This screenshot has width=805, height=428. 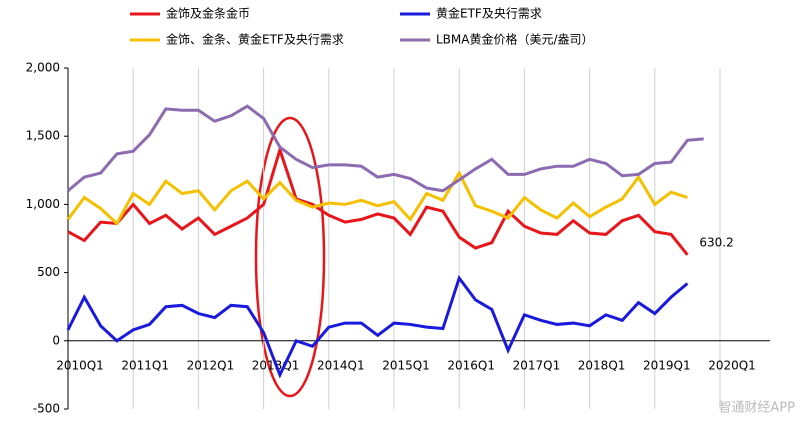 What do you see at coordinates (208, 13) in the screenshot?
I see `legend-label: 金饰及金条金币` at bounding box center [208, 13].